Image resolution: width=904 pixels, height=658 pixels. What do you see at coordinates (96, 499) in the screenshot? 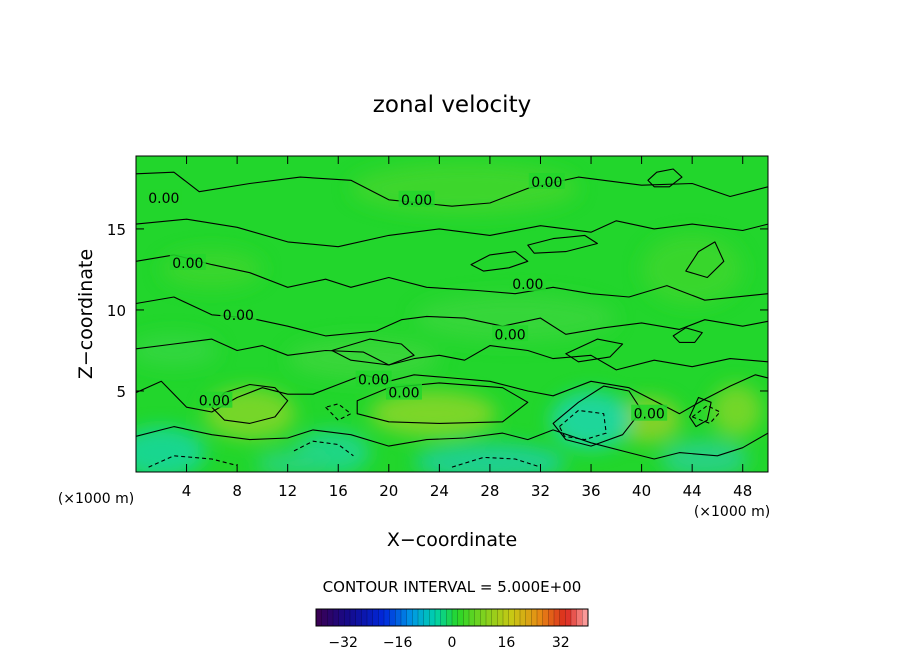
I see `x-unit-left: (×1000 m)` at bounding box center [96, 499].